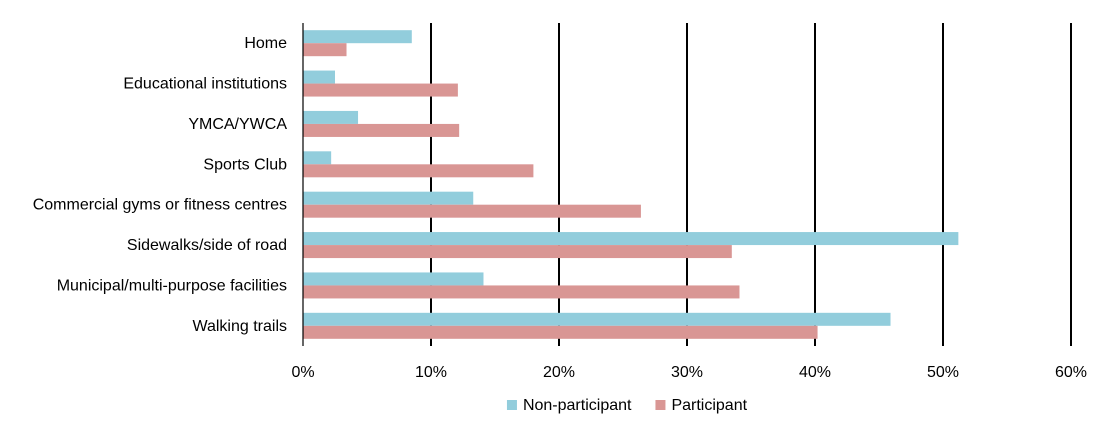  What do you see at coordinates (709, 405) in the screenshot?
I see `legend-label: Participant` at bounding box center [709, 405].